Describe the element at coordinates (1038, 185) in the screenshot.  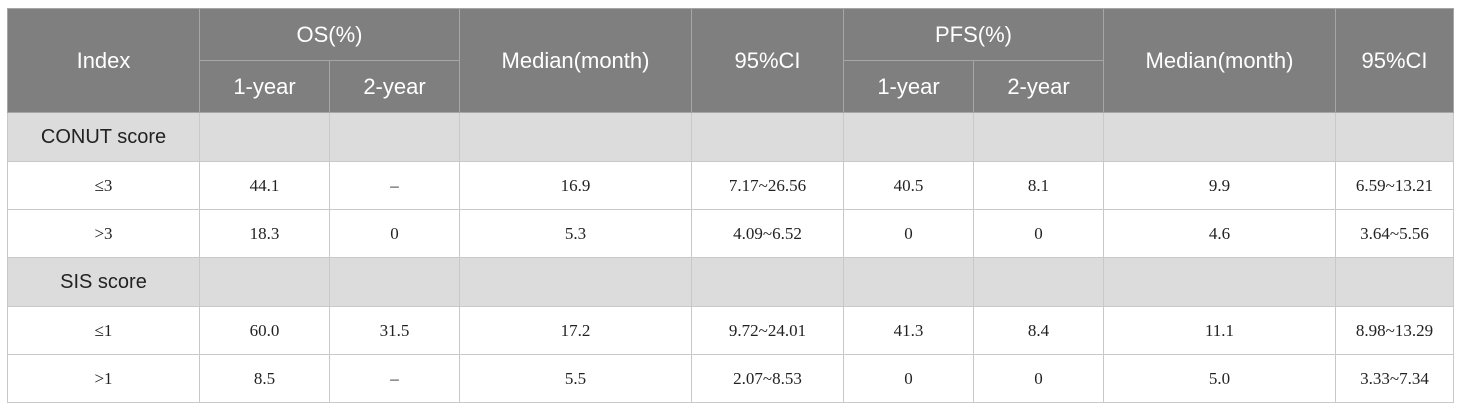
I see `cell-pfs-2year: 8.1` at that location.